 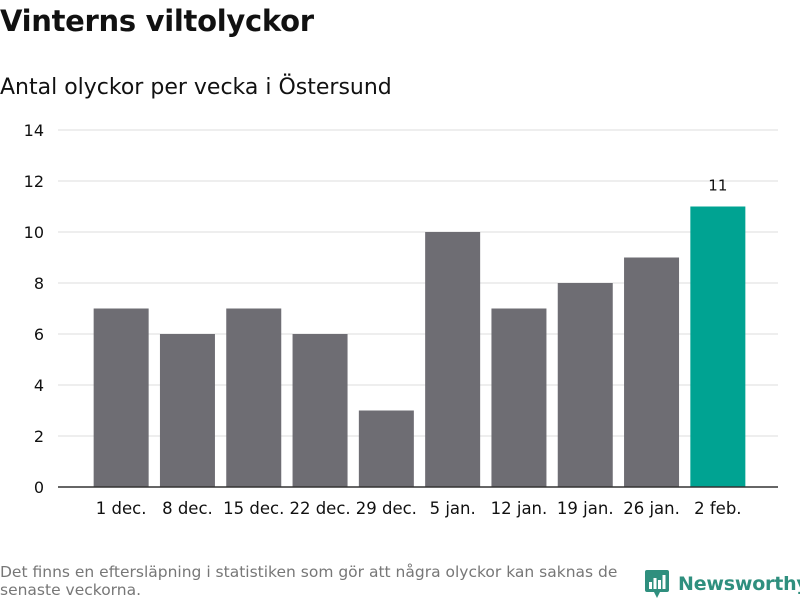 What do you see at coordinates (187, 508) in the screenshot?
I see `x-tick-label: 8 dec.` at bounding box center [187, 508].